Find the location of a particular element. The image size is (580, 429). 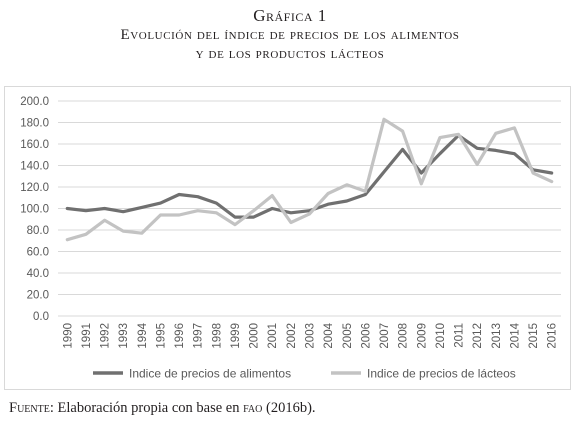

source-org: fao is located at coordinates (253, 408).